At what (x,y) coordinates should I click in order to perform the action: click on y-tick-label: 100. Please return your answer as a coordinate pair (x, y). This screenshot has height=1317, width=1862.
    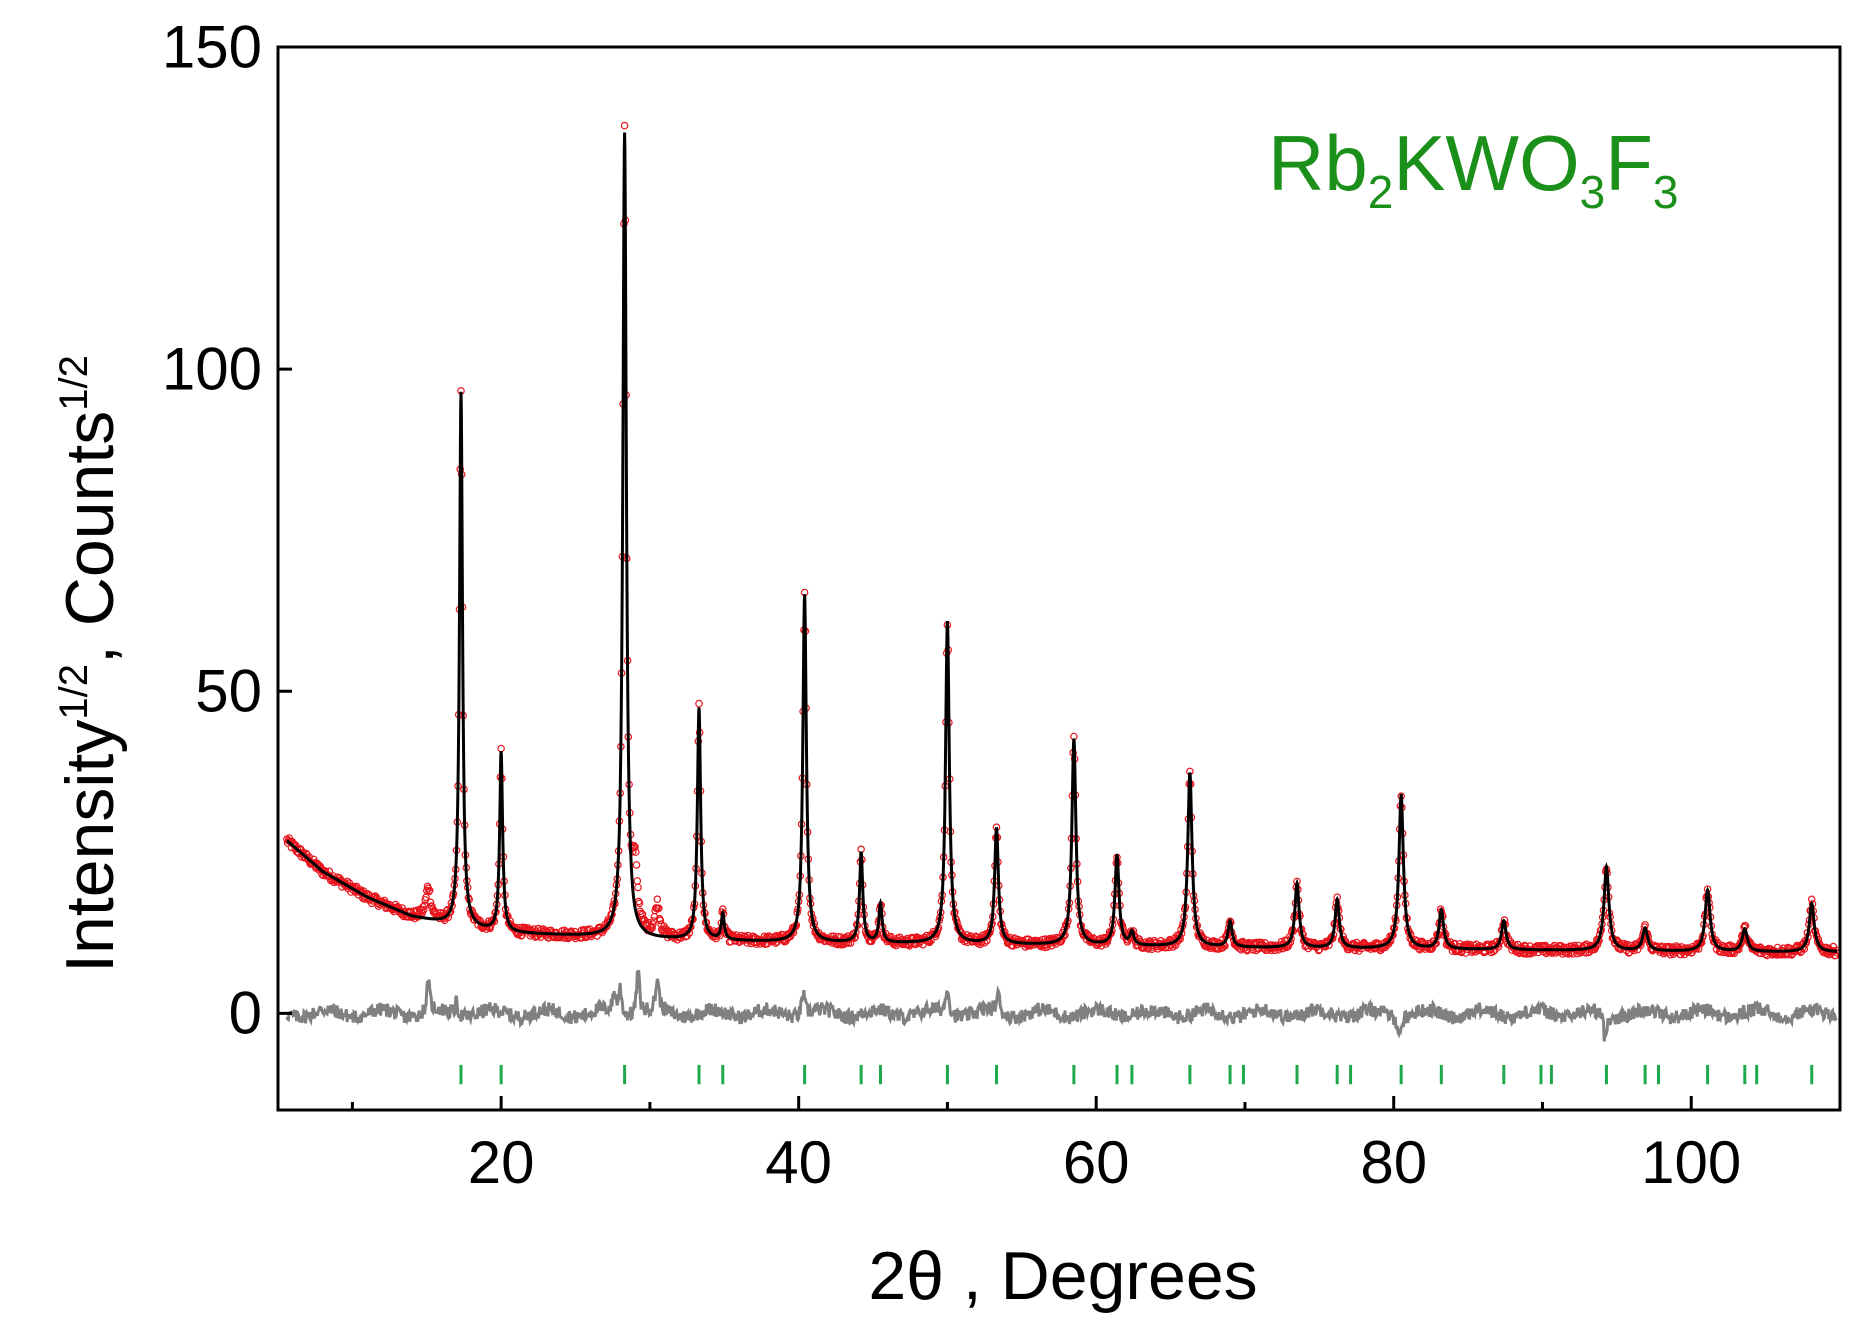
    Looking at the image, I should click on (211, 369).